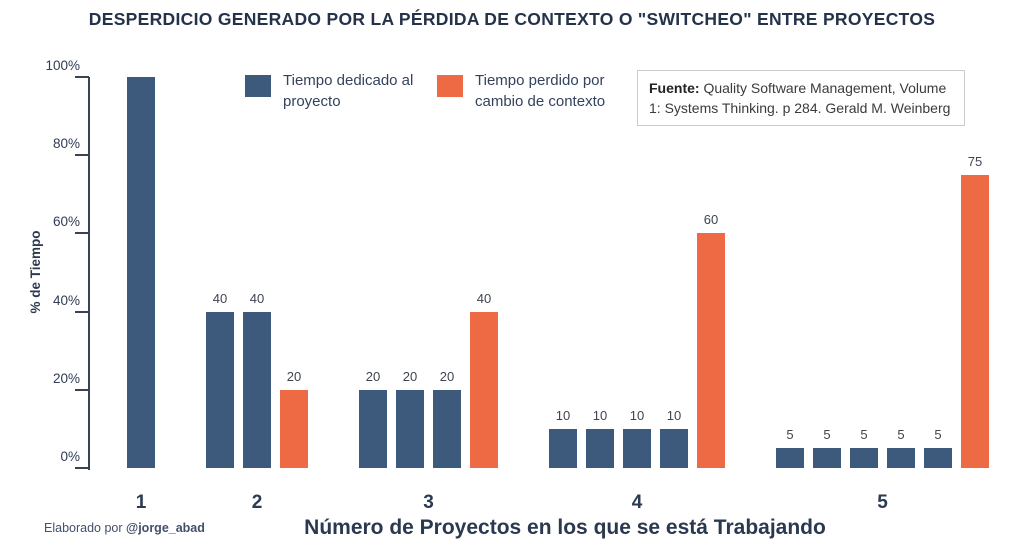 This screenshot has width=1024, height=550. What do you see at coordinates (428, 502) in the screenshot?
I see `x-category-3: 3` at bounding box center [428, 502].